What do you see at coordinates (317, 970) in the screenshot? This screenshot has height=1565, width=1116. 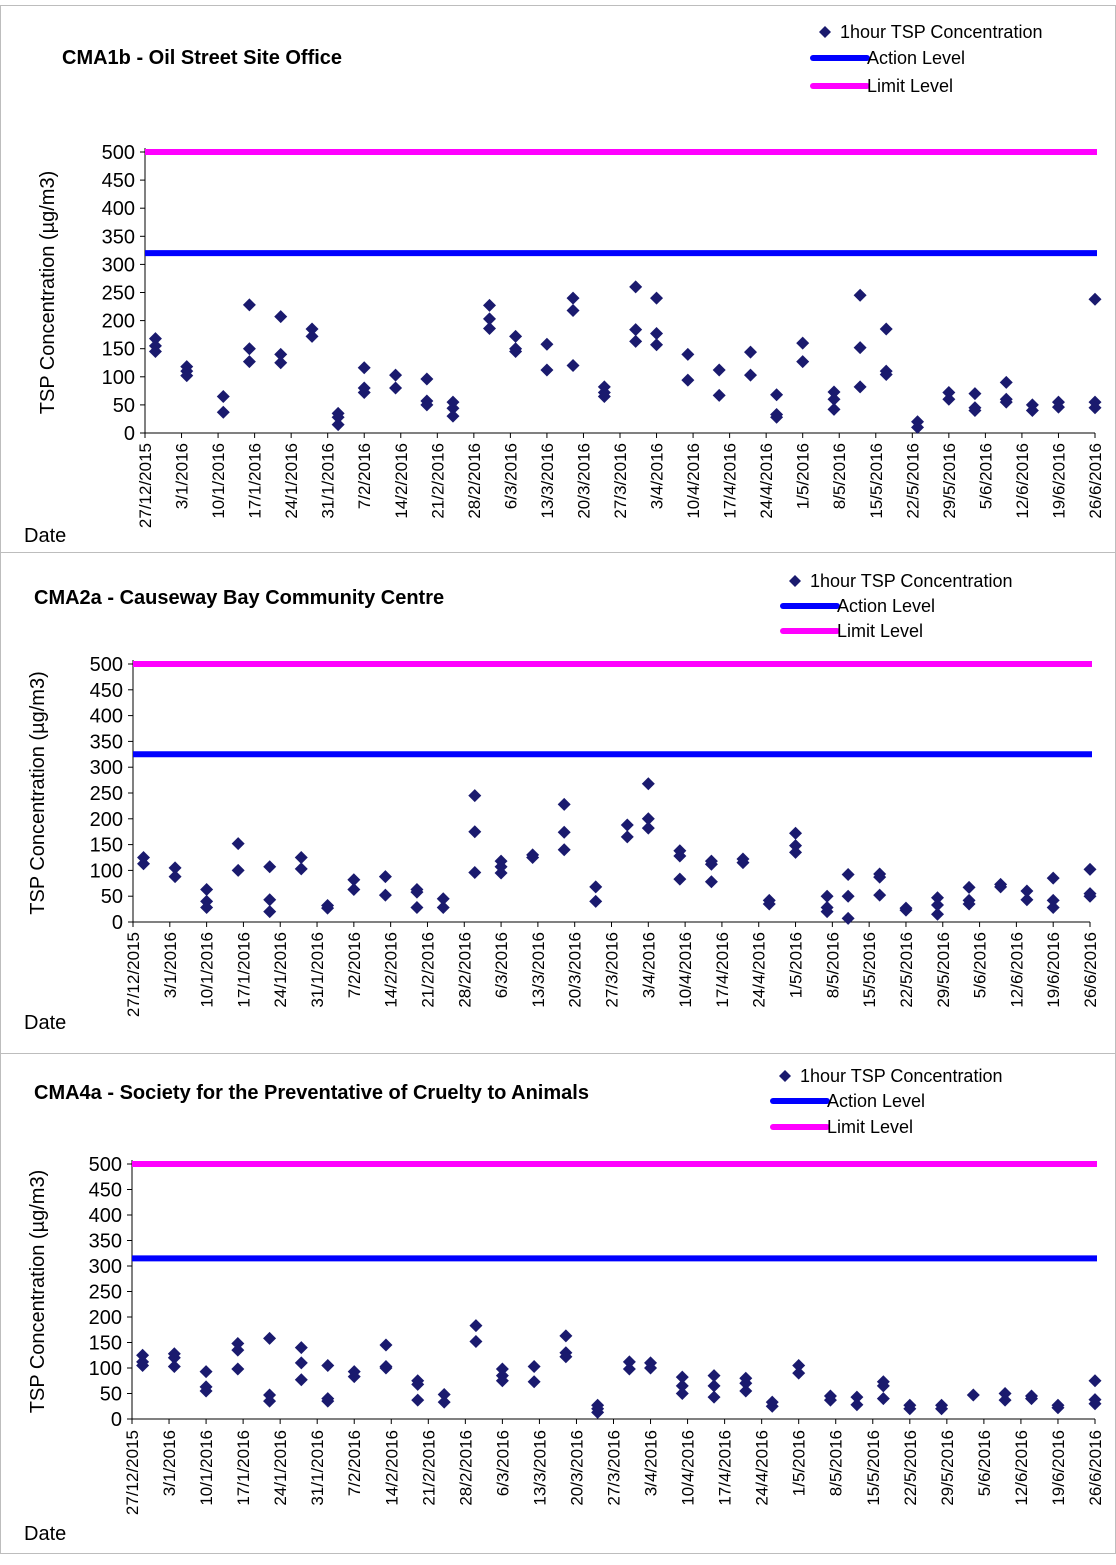 I see `x-tick-label: 31/1/2016` at bounding box center [317, 970].